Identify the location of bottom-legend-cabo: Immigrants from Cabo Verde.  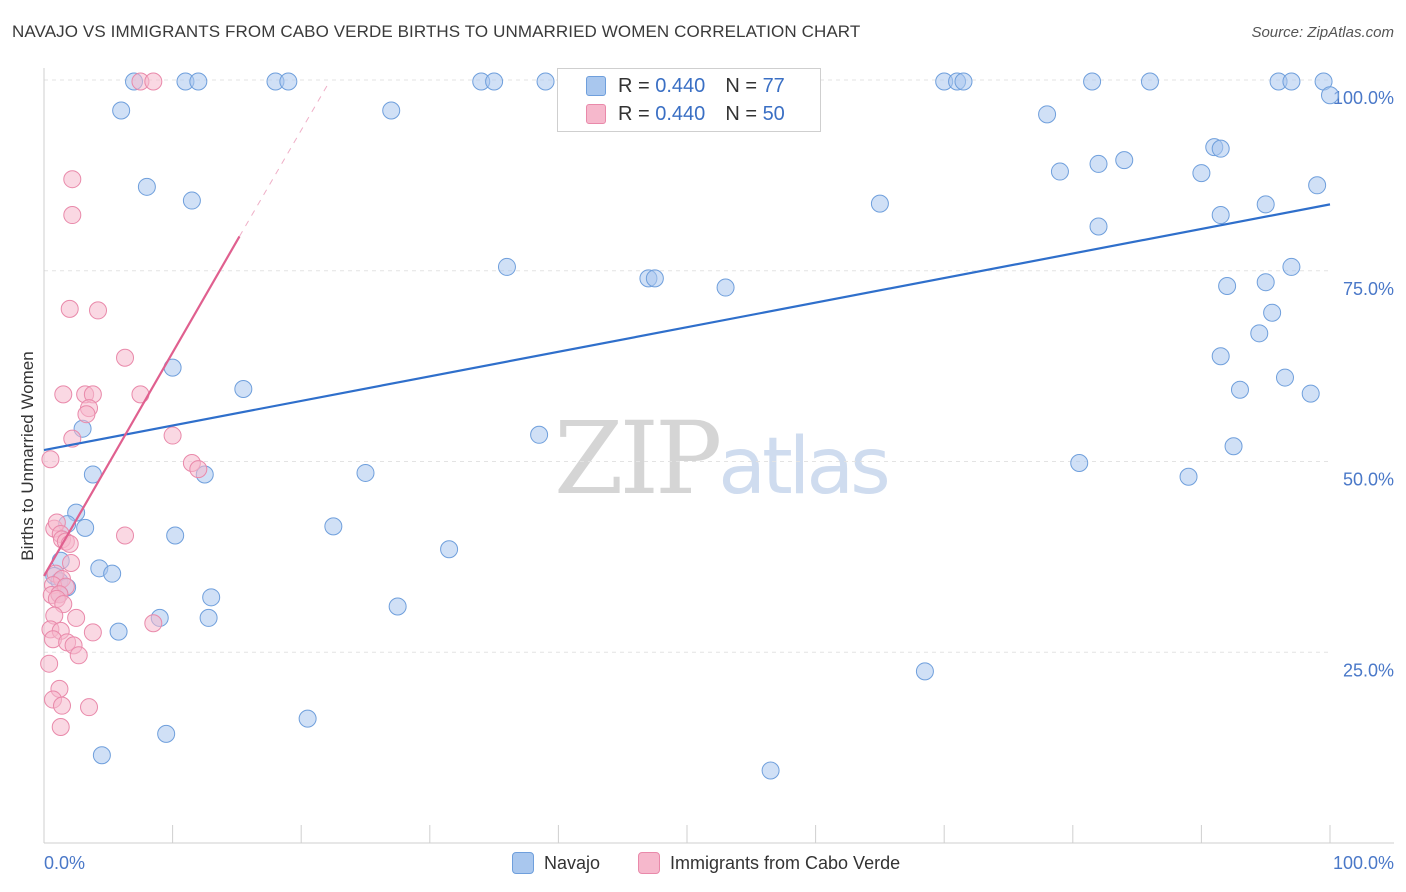
(769, 863).